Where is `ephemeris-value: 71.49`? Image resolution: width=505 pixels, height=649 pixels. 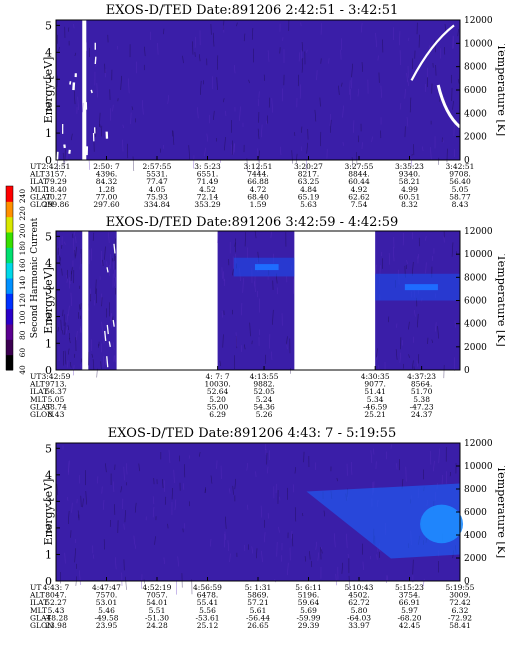
ephemeris-value: 71.49 is located at coordinates (208, 181).